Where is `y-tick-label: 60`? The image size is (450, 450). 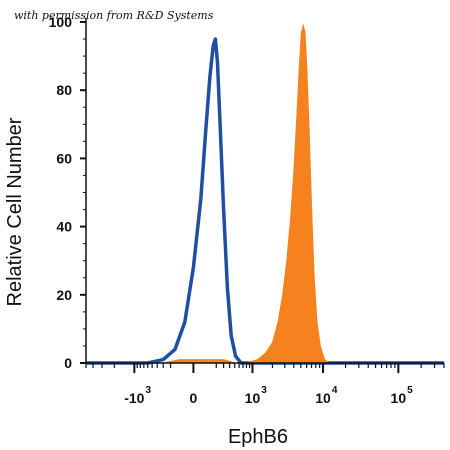
y-tick-label: 60 is located at coordinates (64, 158).